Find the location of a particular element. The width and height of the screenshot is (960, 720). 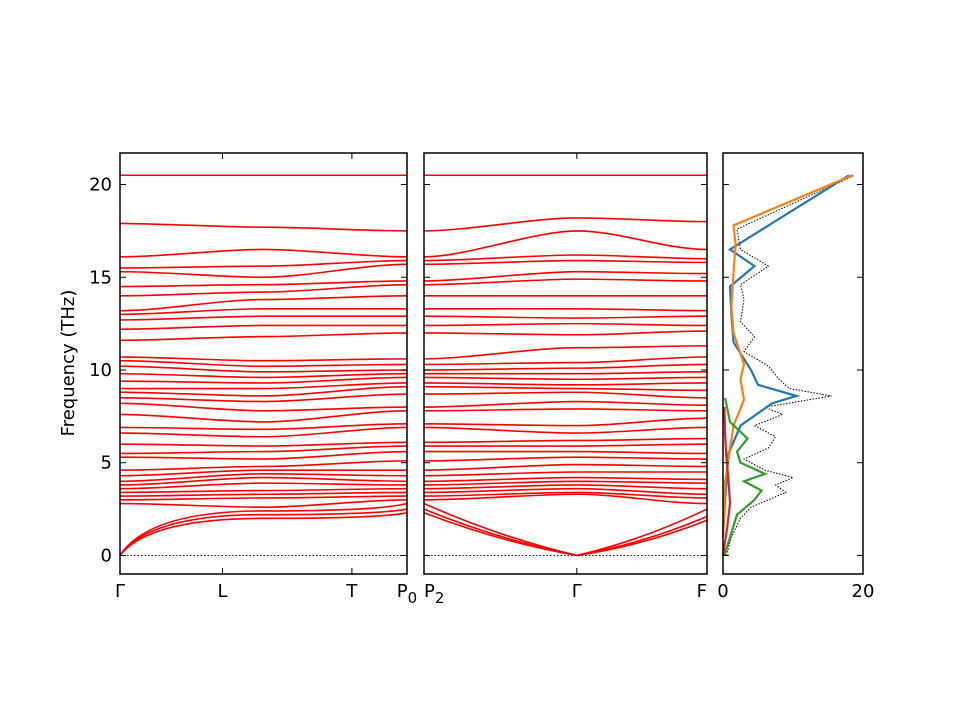

y-tick-label: 5 is located at coordinates (106, 463).